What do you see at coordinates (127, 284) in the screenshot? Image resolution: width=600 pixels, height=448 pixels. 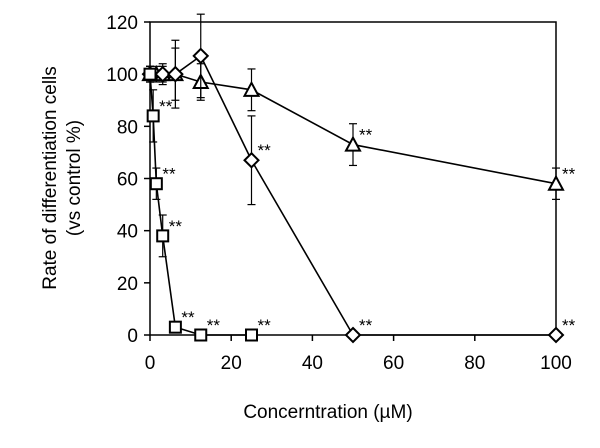 I see `y-tick-label: 20` at bounding box center [127, 284].